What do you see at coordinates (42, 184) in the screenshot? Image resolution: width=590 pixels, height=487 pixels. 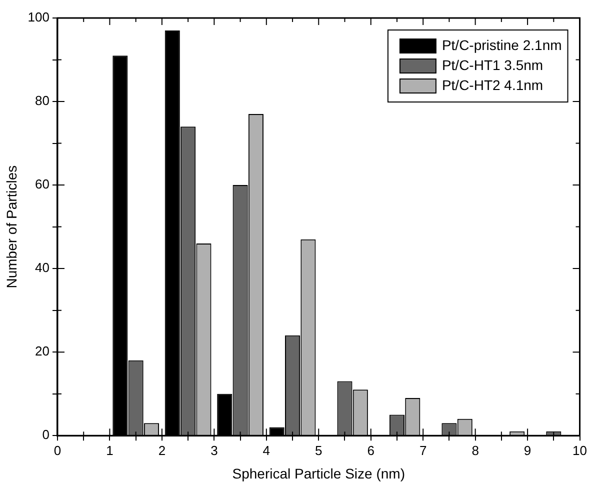 I see `y-tick-label: 60` at bounding box center [42, 184].